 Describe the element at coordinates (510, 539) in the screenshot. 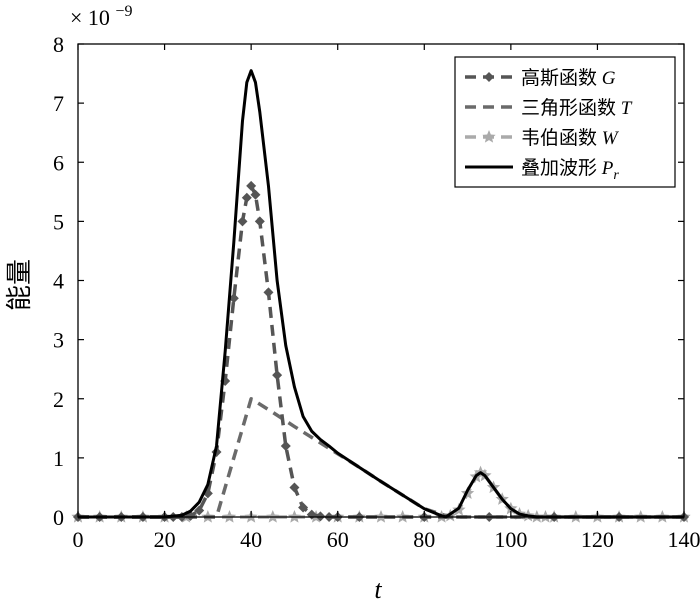

I see `x-tick-label: 100` at that location.